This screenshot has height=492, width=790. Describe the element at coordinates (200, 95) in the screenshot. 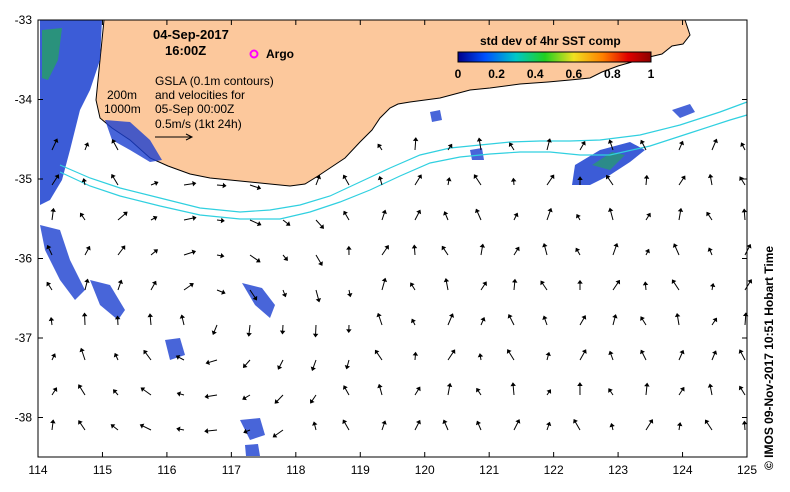

I see `gsla-line-2: and velocities for` at that location.